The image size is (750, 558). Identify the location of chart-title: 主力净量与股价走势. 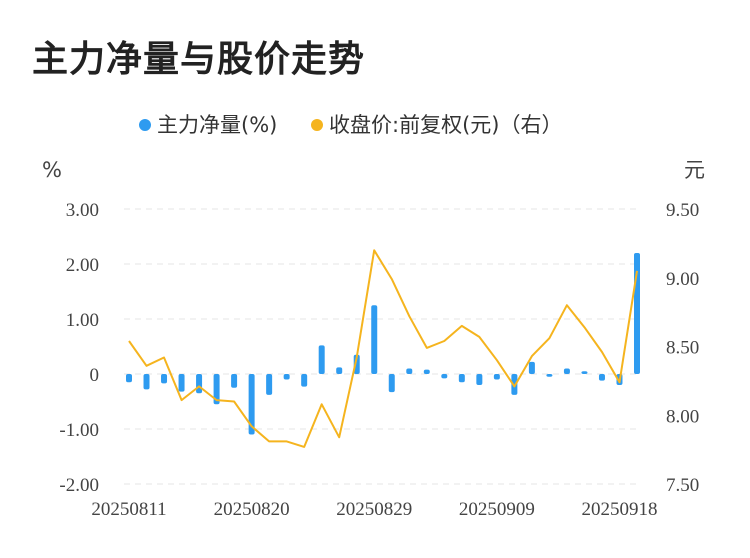
(199, 59).